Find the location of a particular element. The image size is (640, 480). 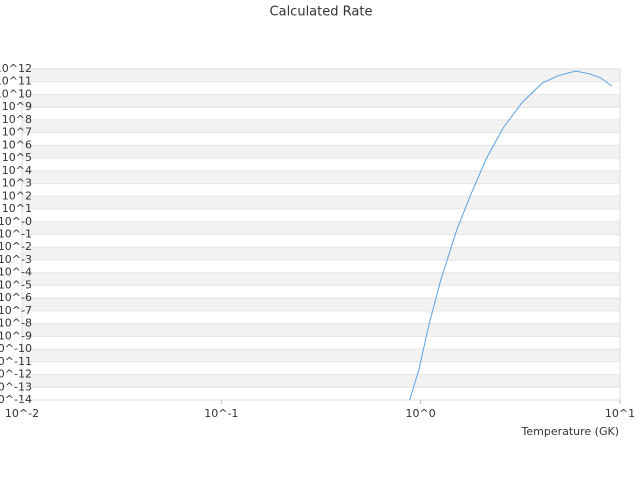

x-tick-label: 10^-2 is located at coordinates (22, 413).